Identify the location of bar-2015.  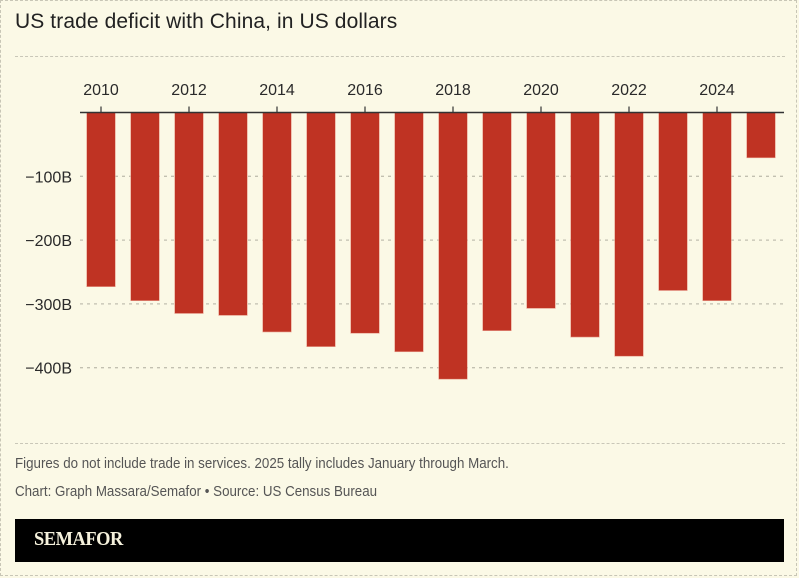
(321, 229).